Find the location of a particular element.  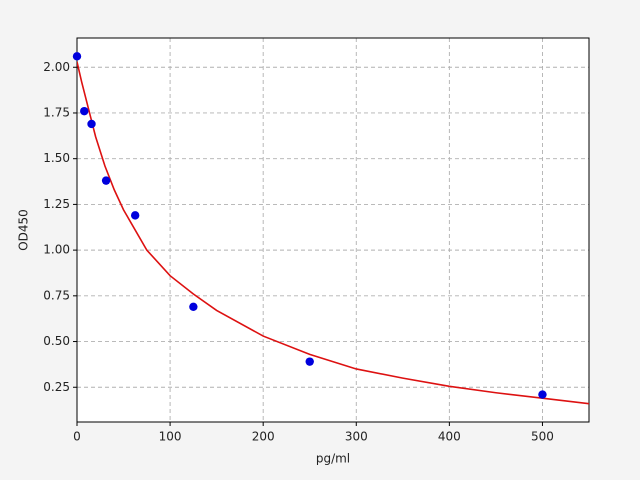

y-tick-label: 0.50 is located at coordinates (56, 341).